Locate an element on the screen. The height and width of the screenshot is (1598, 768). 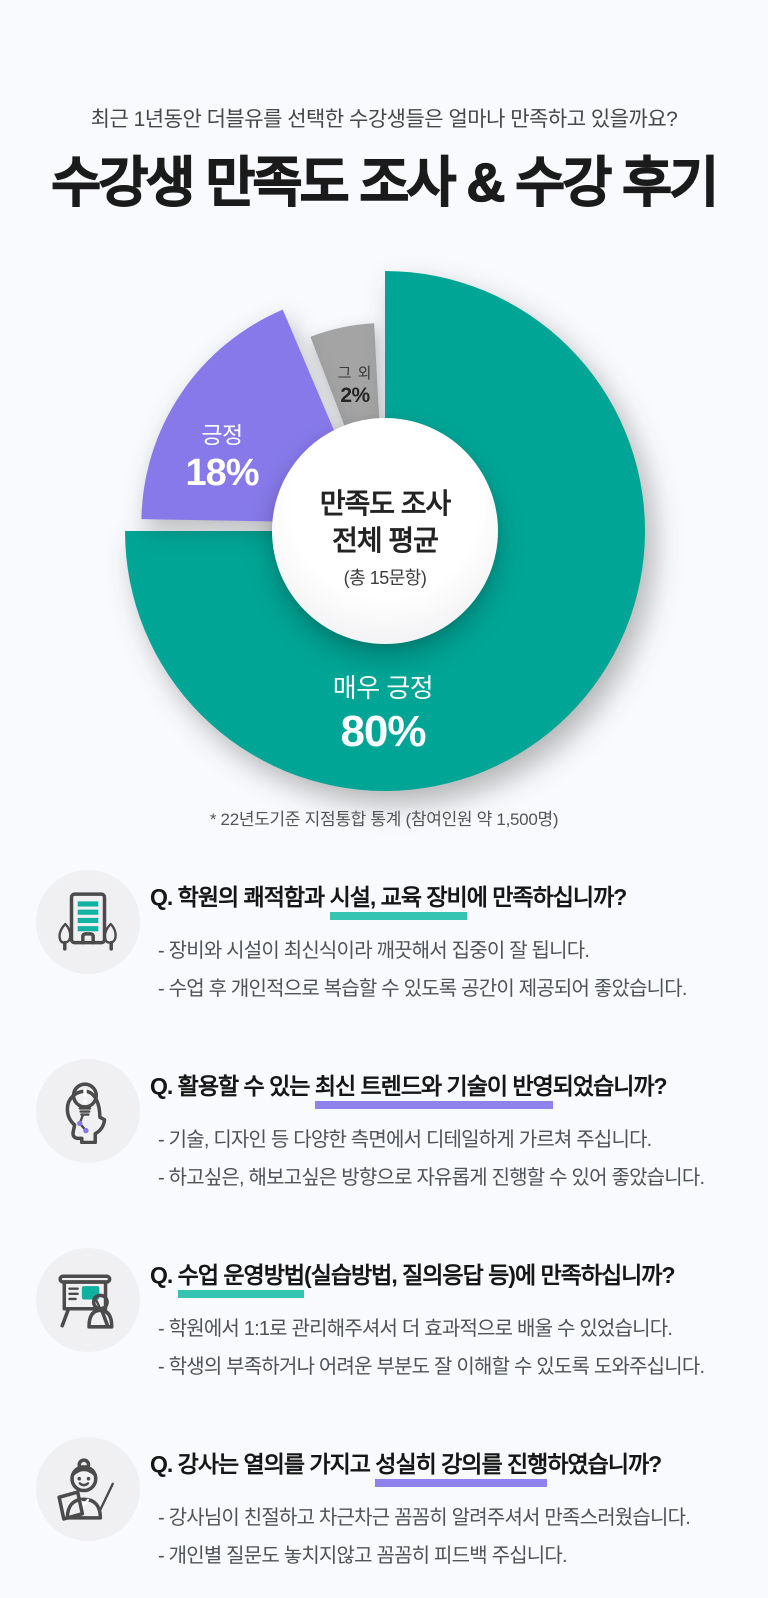
answer-line: - 하고싶은, 해보고싶은 방향으로 자유롭게 진행할 수 있어 좋았습니다. is located at coordinates (431, 1178).